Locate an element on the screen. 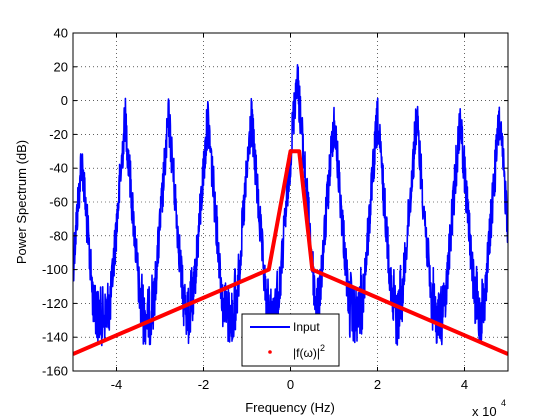 This screenshot has height=420, width=560. x-multiplier-exponent: 4 is located at coordinates (503, 403).